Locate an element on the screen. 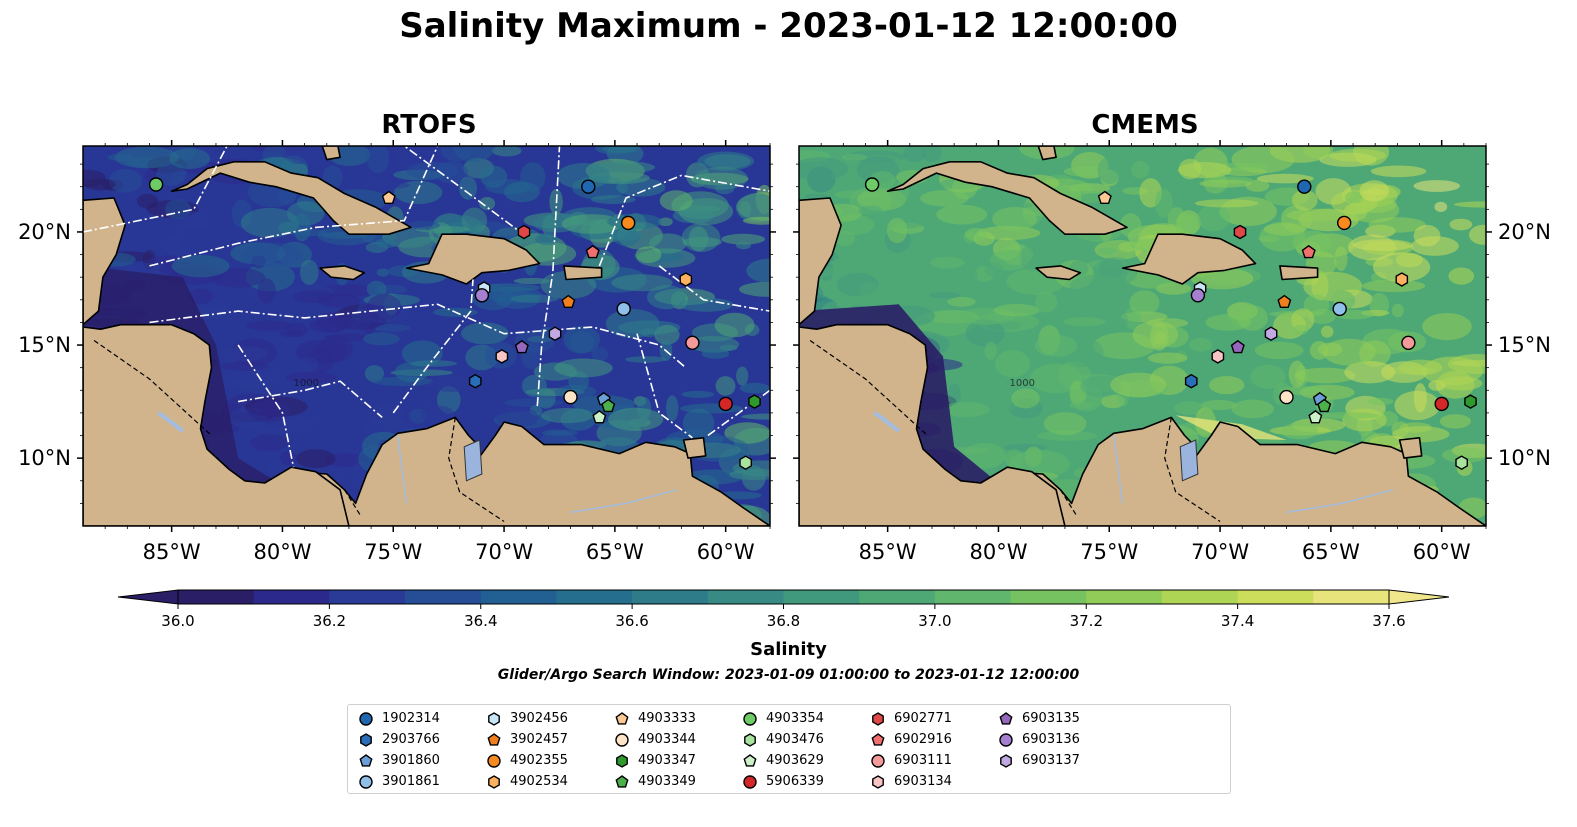  land-puerto-rico is located at coordinates (1299, 273).